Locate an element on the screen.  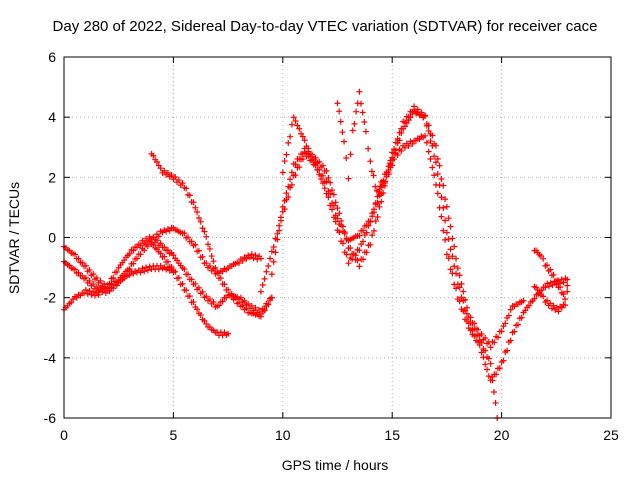
y-tick-label: 6 is located at coordinates (52, 57).